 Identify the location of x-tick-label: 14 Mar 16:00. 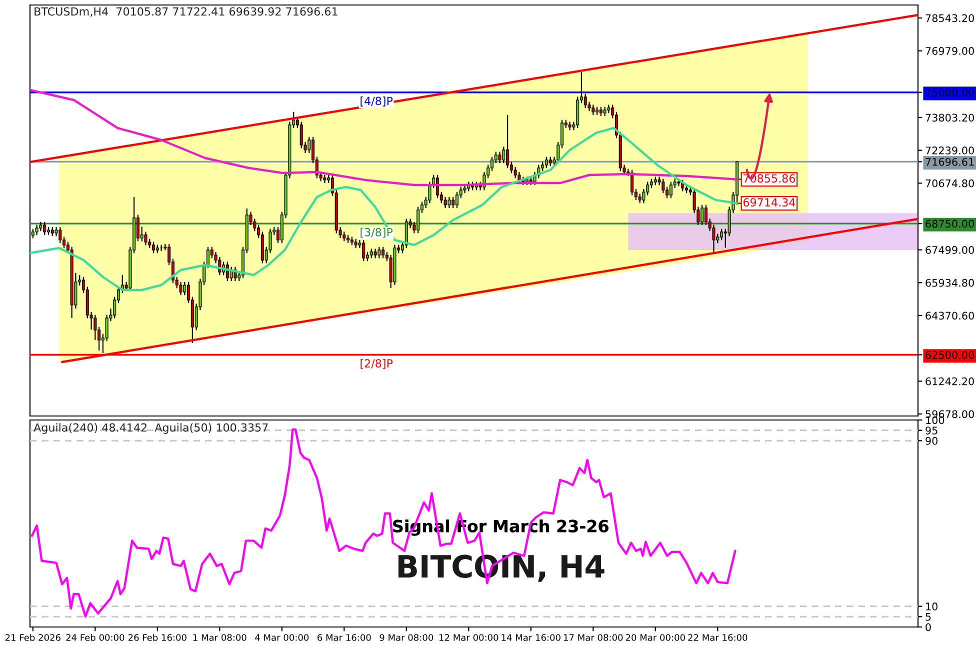
(531, 637).